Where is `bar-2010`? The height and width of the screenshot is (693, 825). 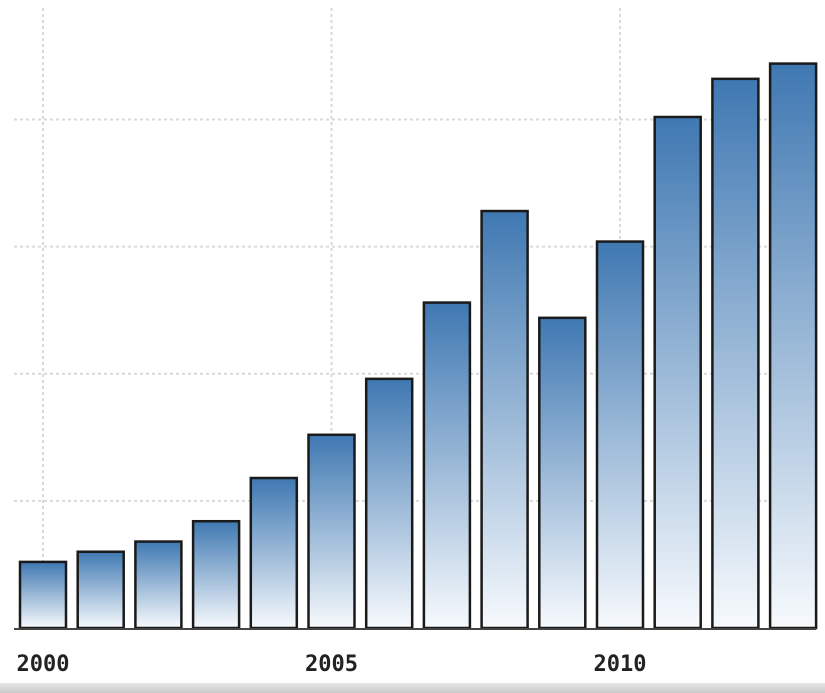 bar-2010 is located at coordinates (620, 435).